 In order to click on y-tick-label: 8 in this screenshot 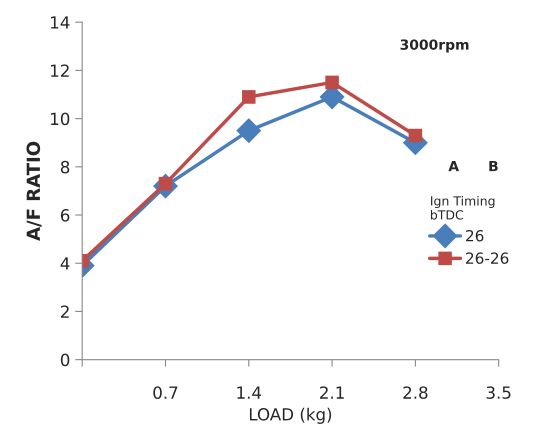, I will do `click(65, 167)`.